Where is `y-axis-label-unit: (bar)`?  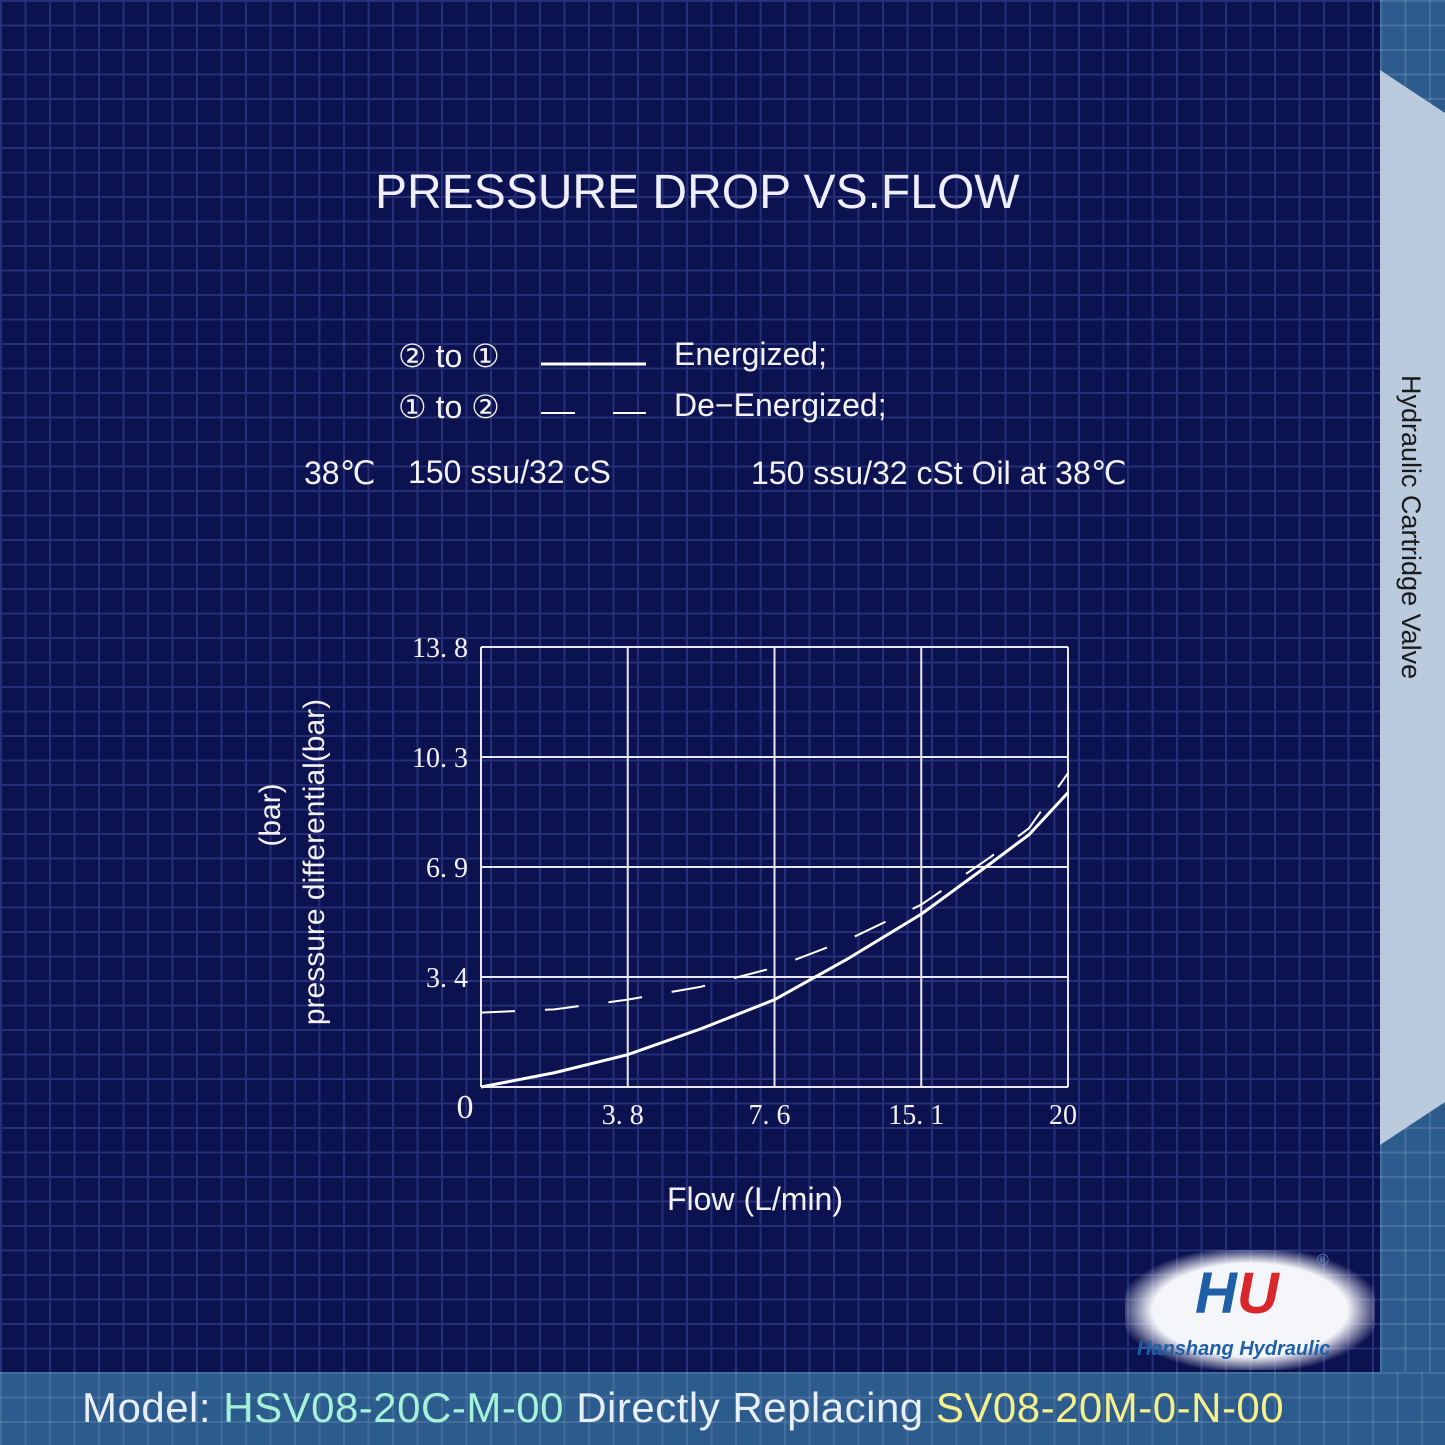
y-axis-label-unit: (bar) is located at coordinates (270, 814).